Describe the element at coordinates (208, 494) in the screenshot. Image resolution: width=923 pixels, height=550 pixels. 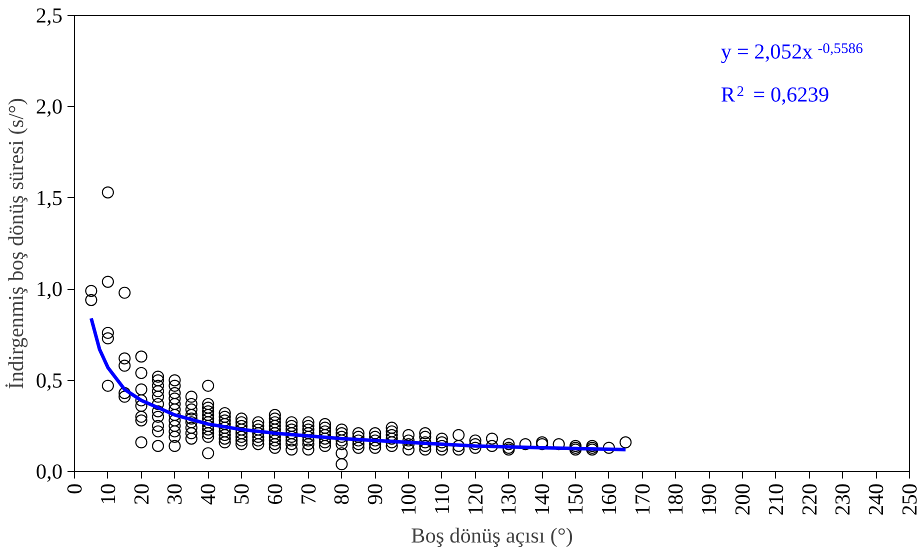
I see `x-tick-label: 40` at that location.